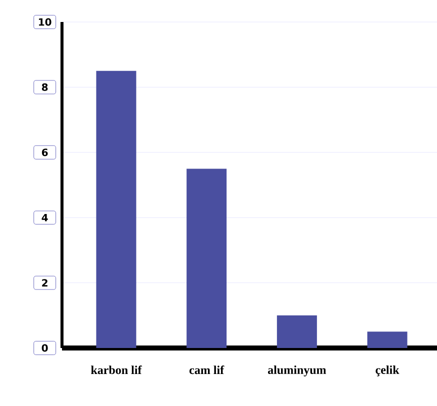  Describe the element at coordinates (45, 152) in the screenshot. I see `y-tick-label: 6` at that location.